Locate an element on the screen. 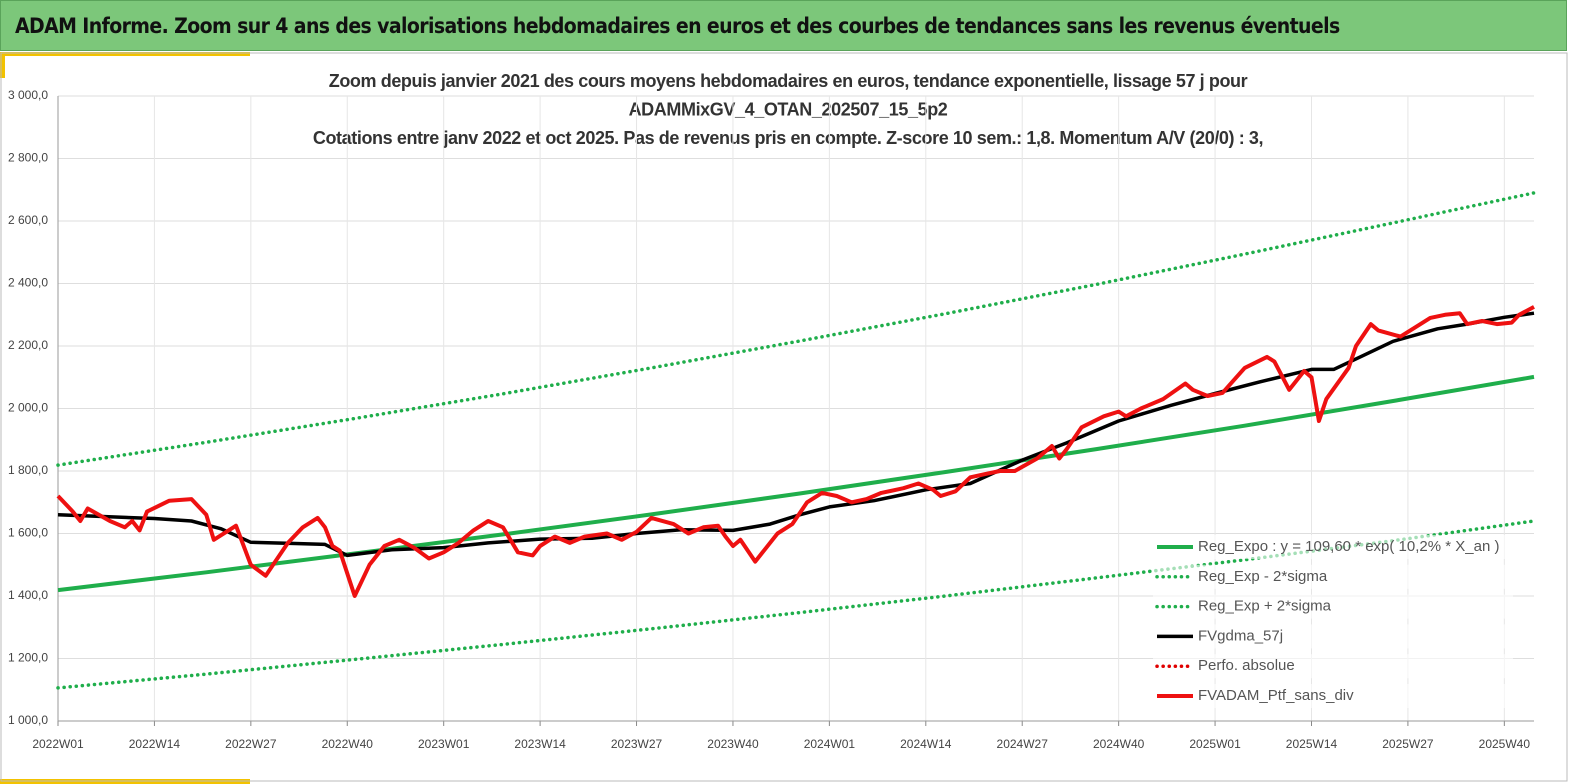  legend-label: FVADAM_Ptf_sans_div is located at coordinates (1276, 695).